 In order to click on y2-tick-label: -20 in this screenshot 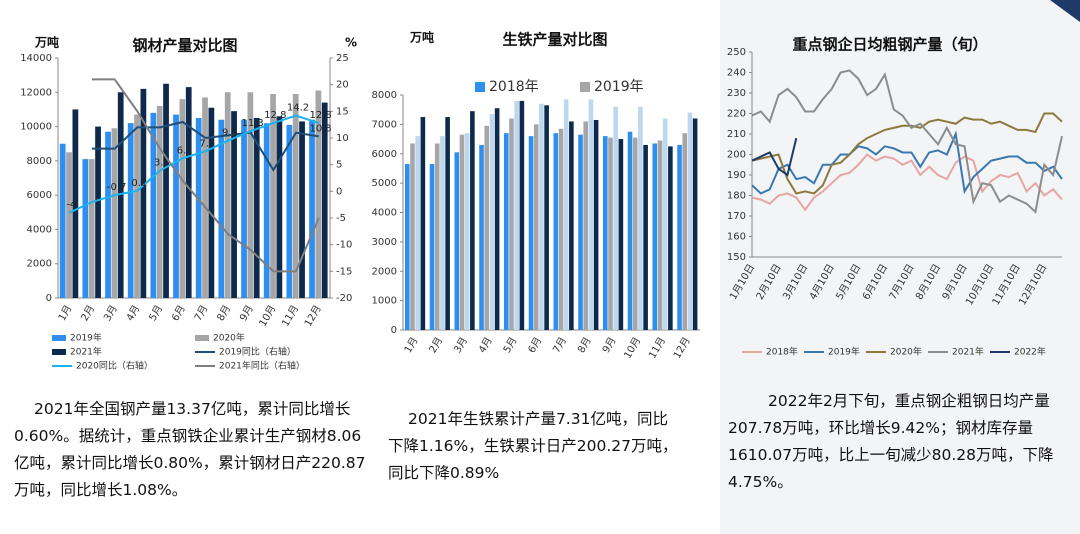, I will do `click(344, 298)`.